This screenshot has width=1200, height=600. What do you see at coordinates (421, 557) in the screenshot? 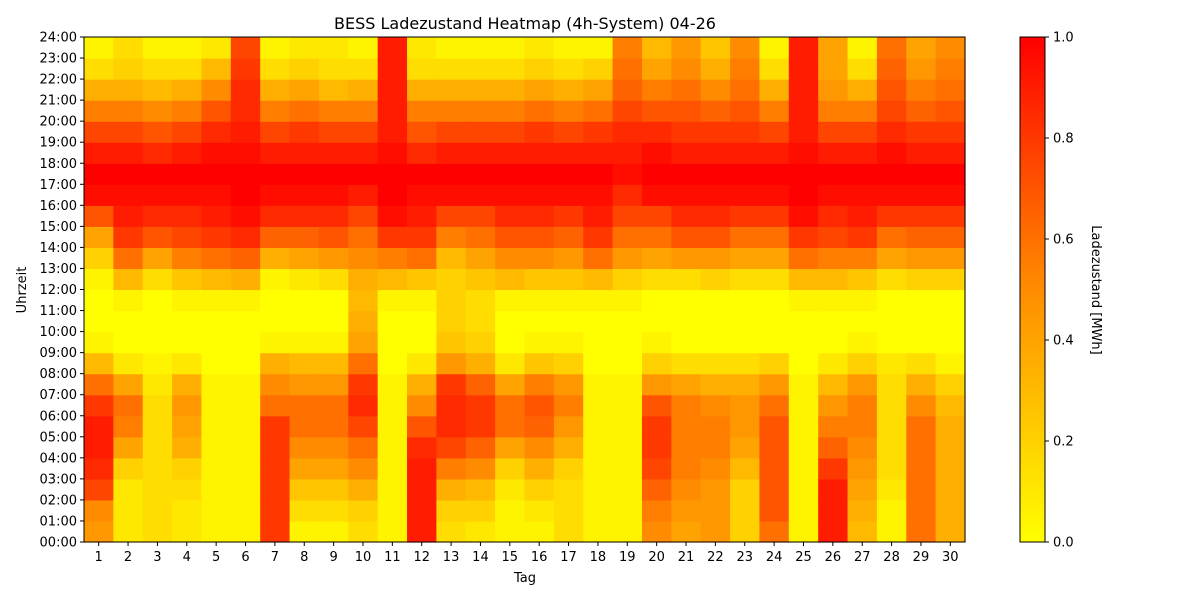
I see `x-tick-label: 12` at bounding box center [421, 557].